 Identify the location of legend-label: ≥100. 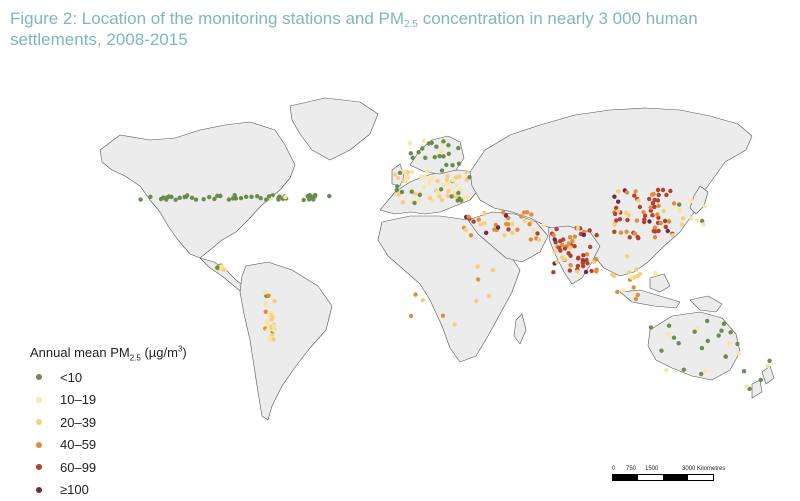
(74, 489).